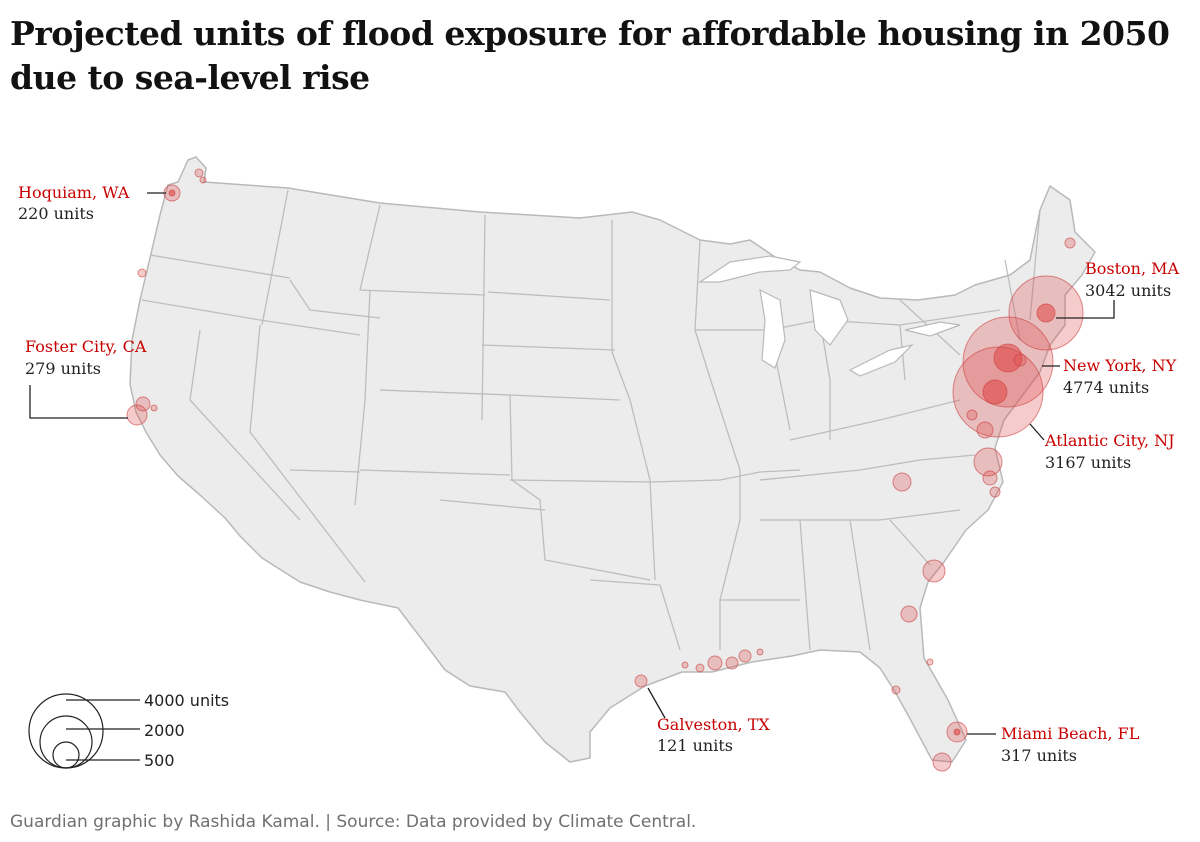 Image resolution: width=1200 pixels, height=842 pixels. Describe the element at coordinates (772, 328) in the screenshot. I see `lake-michigan` at that location.